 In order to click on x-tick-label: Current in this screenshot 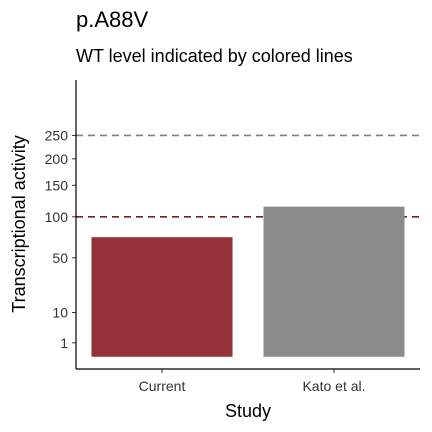, I will do `click(162, 386)`.